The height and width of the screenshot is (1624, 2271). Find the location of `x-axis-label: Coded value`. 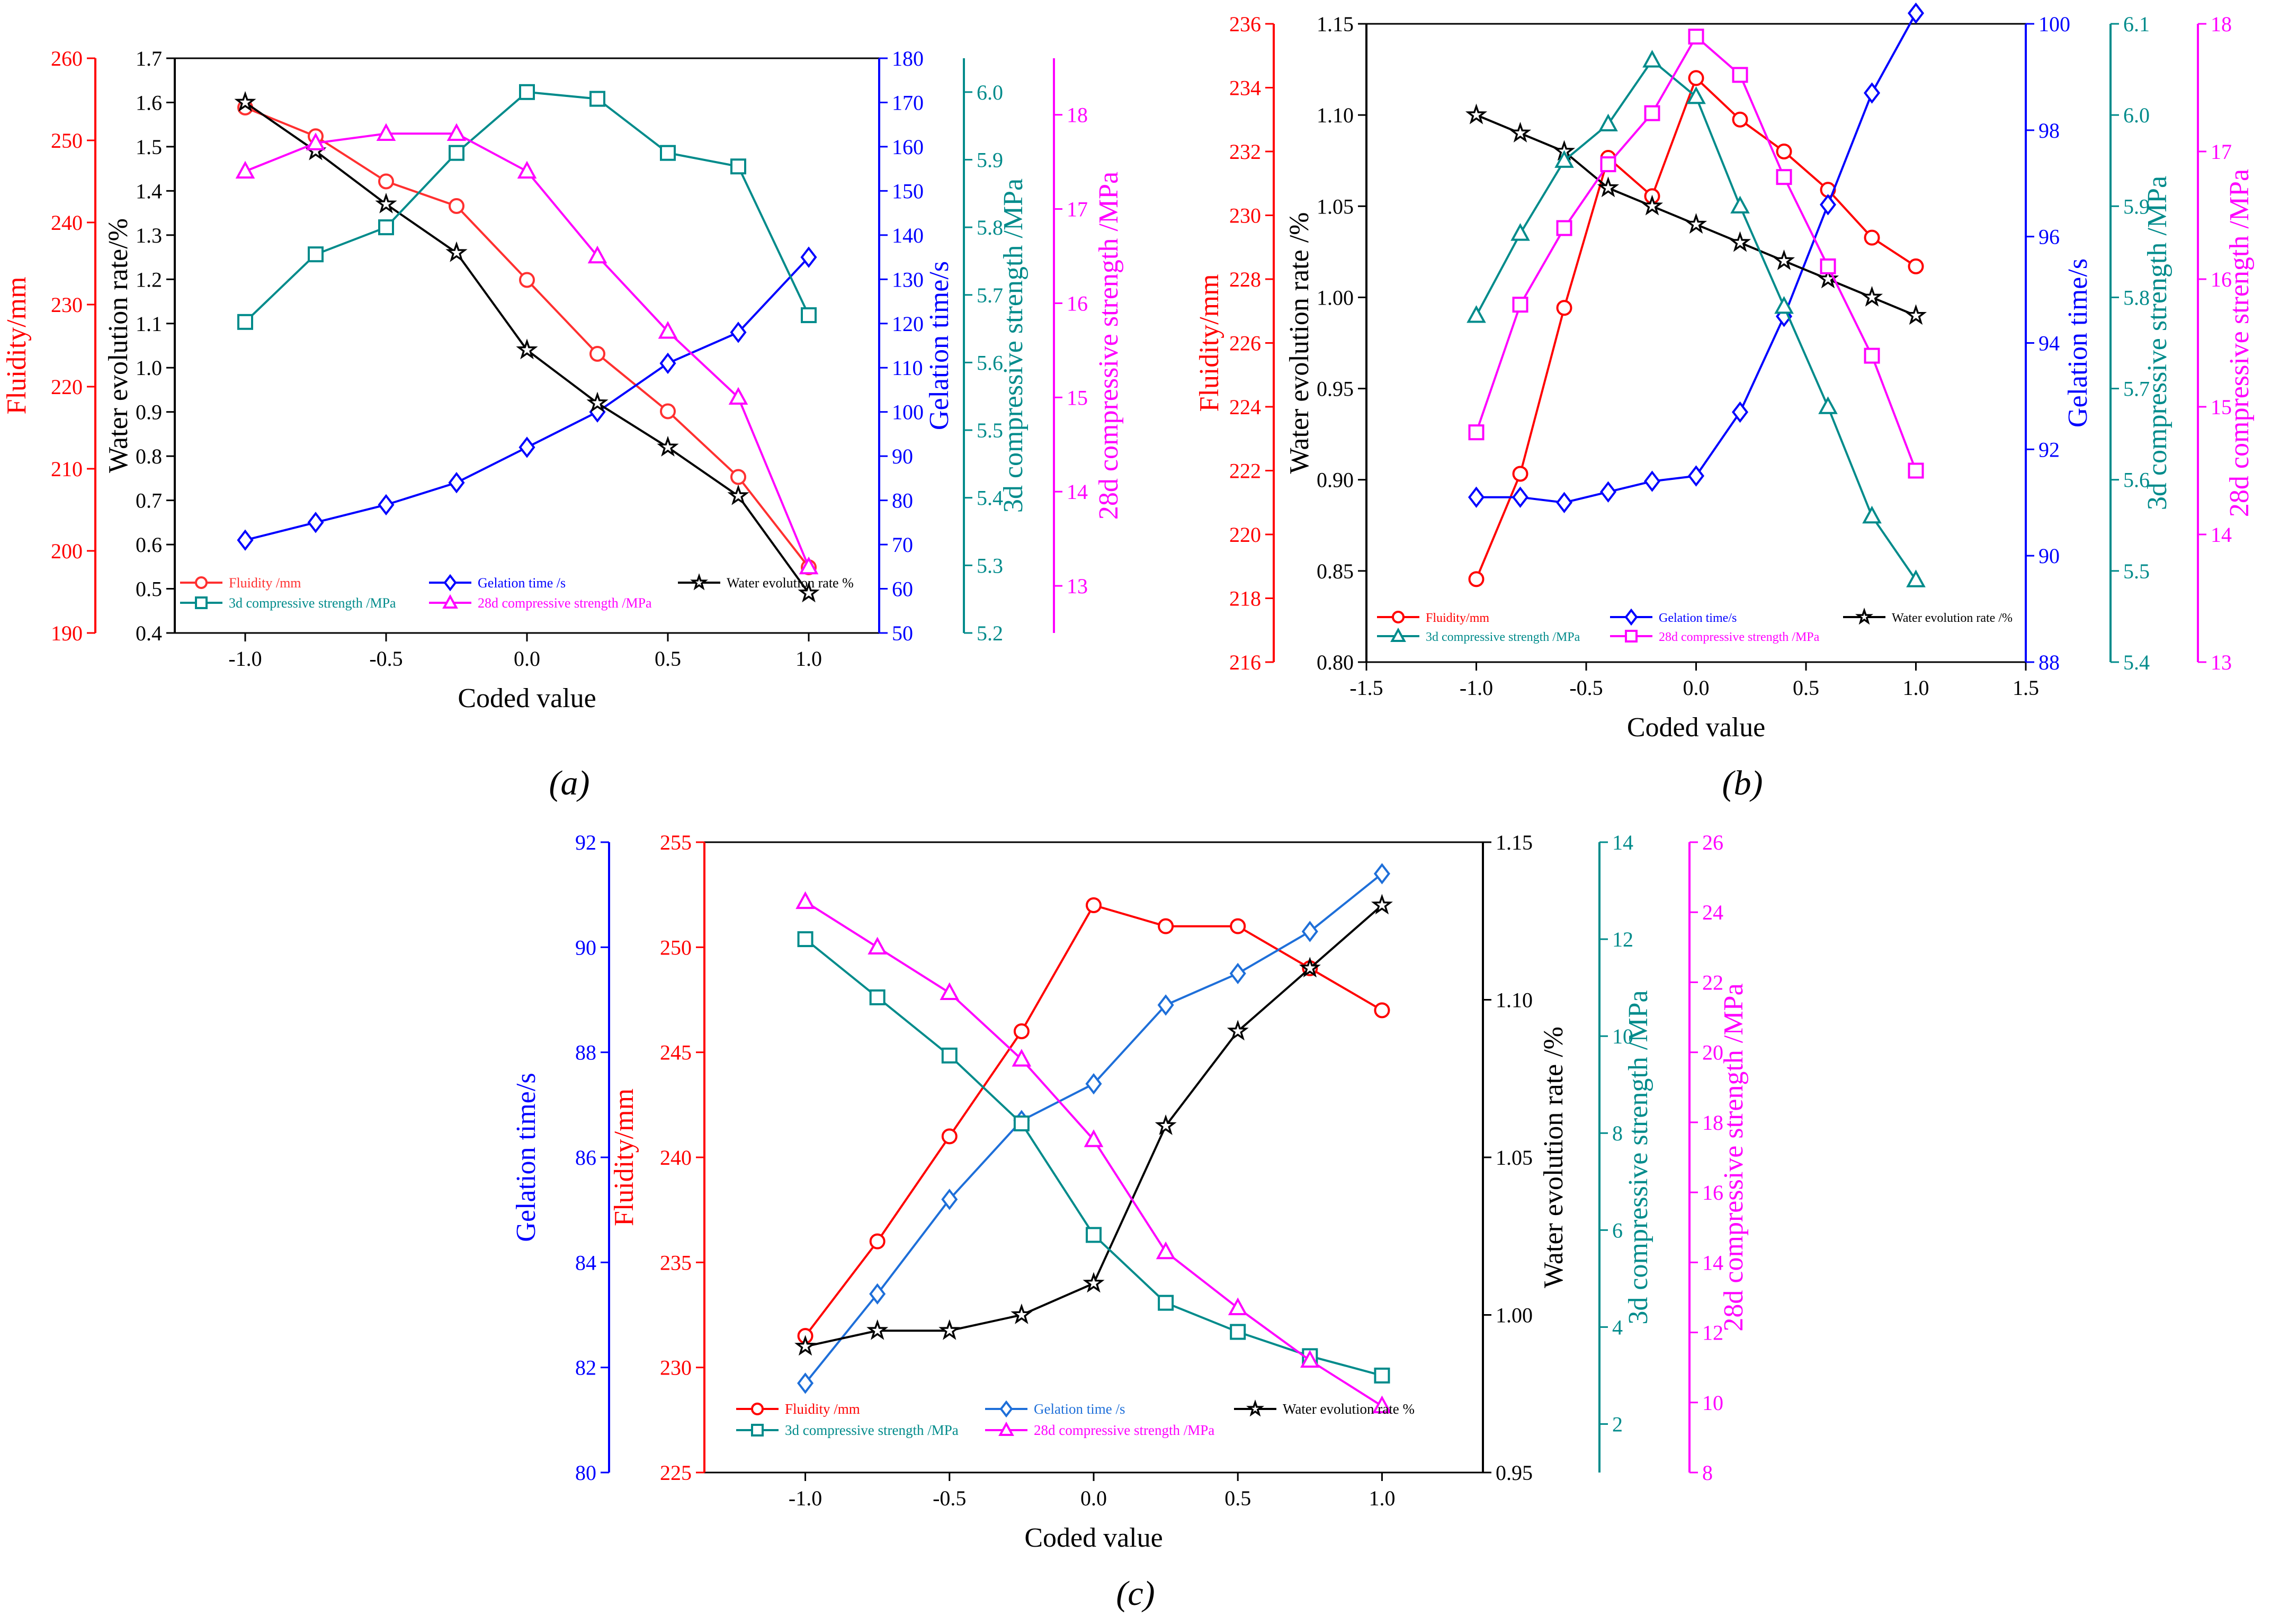

x-axis-label: Coded value is located at coordinates (1696, 727).